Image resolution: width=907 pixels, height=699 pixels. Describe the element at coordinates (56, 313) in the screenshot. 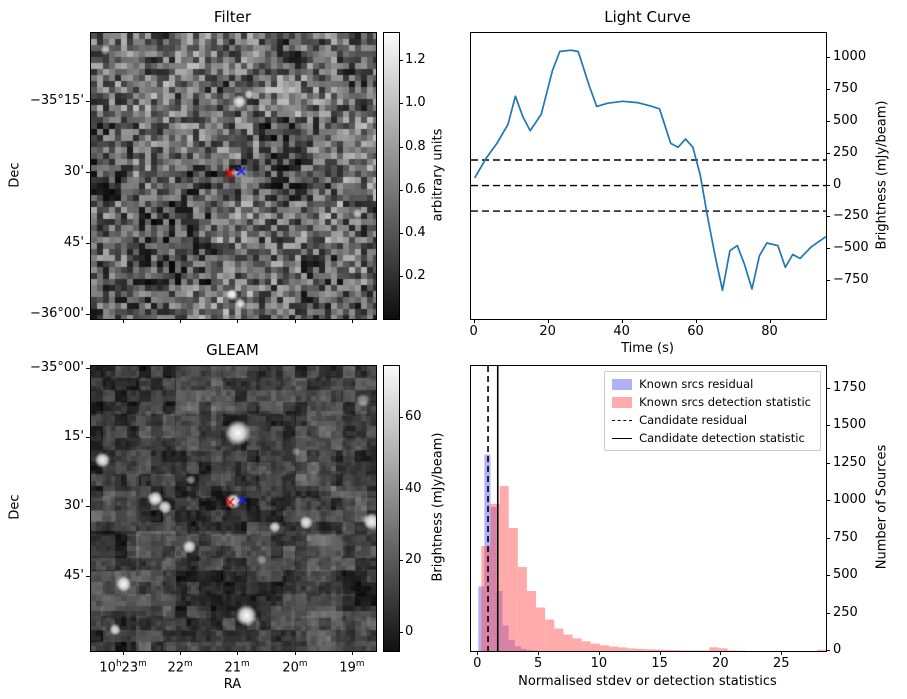

I see `filter-y-tick-label: −36°00'` at that location.